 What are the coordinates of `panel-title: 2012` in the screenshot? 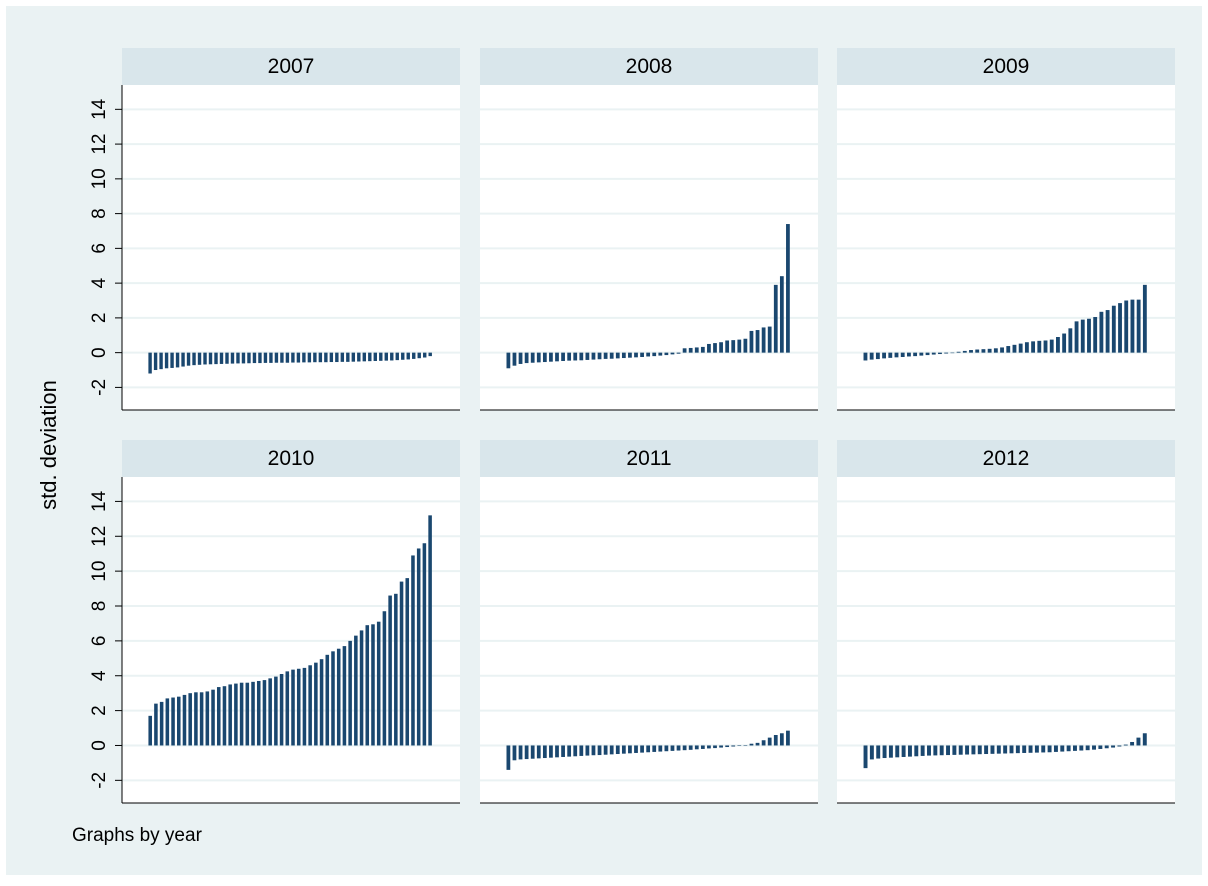 It's located at (1006, 458).